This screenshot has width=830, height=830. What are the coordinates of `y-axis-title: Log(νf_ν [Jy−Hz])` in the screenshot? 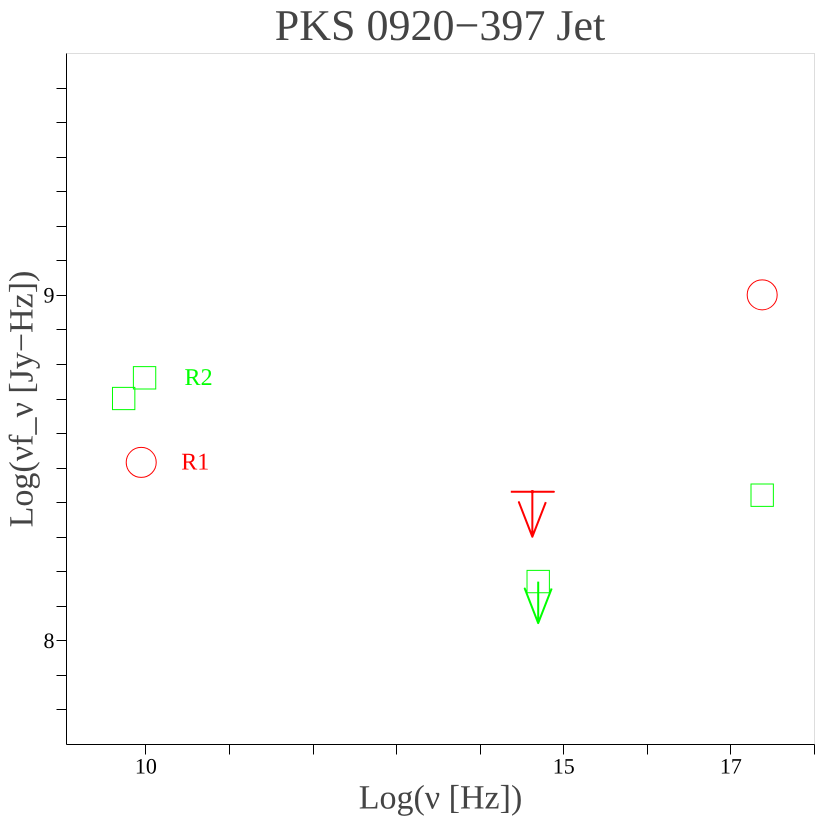 It's located at (22, 399).